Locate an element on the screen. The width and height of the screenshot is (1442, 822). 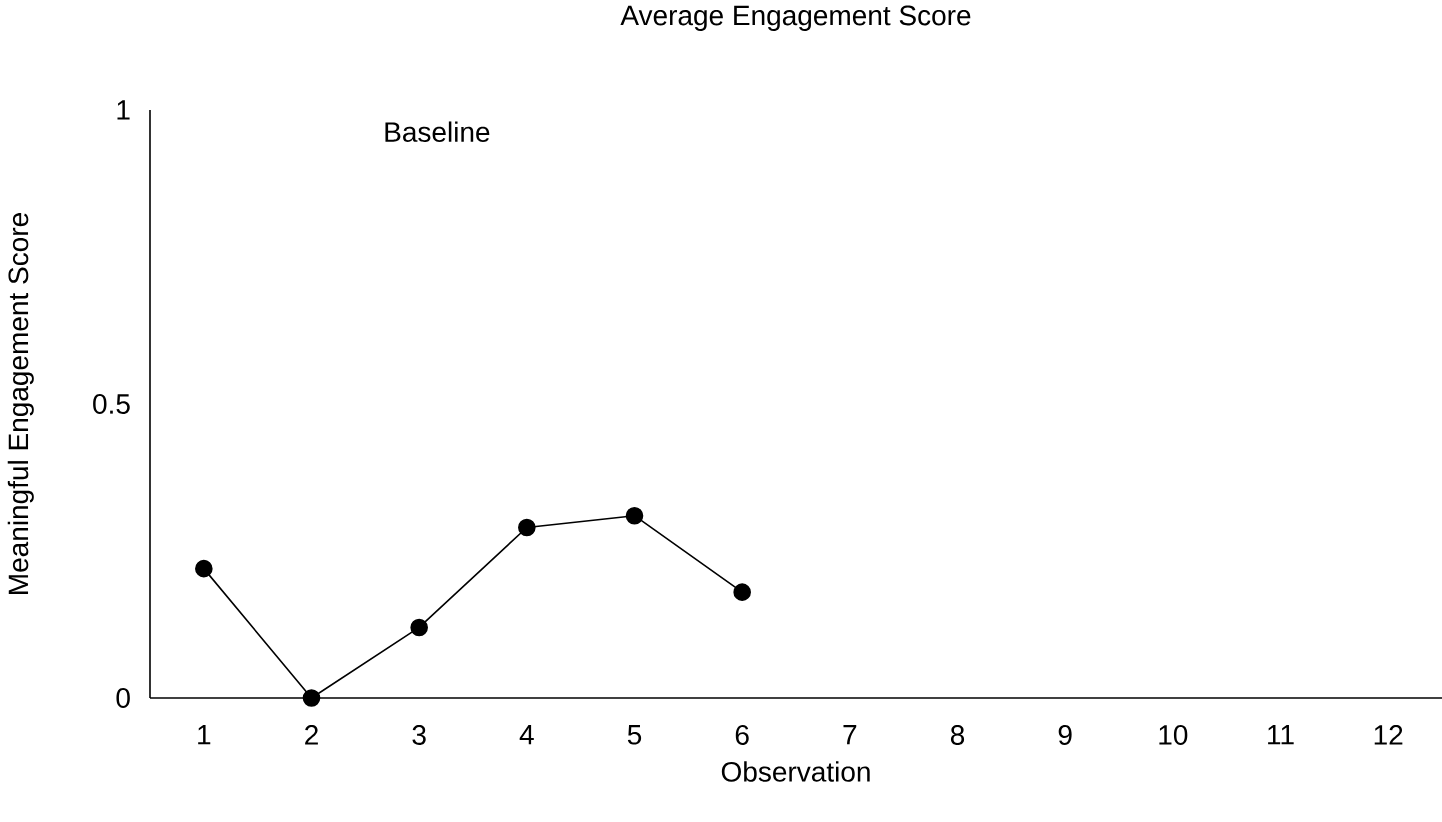
x-tick-label: 8 is located at coordinates (957, 735).